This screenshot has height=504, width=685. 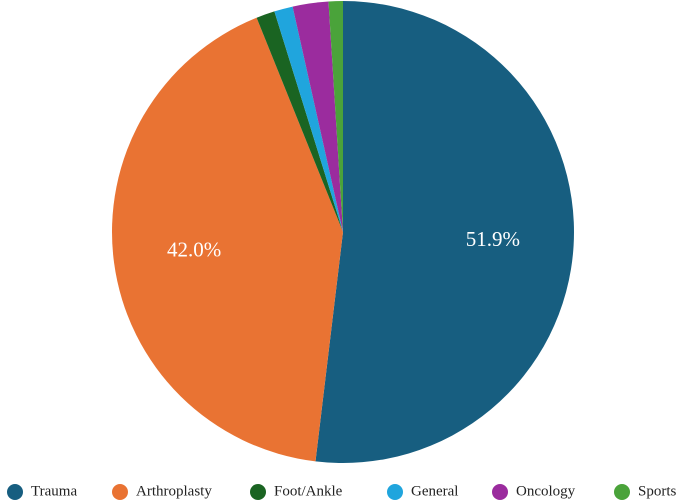 I want to click on legend-label-general: General, so click(x=434, y=491).